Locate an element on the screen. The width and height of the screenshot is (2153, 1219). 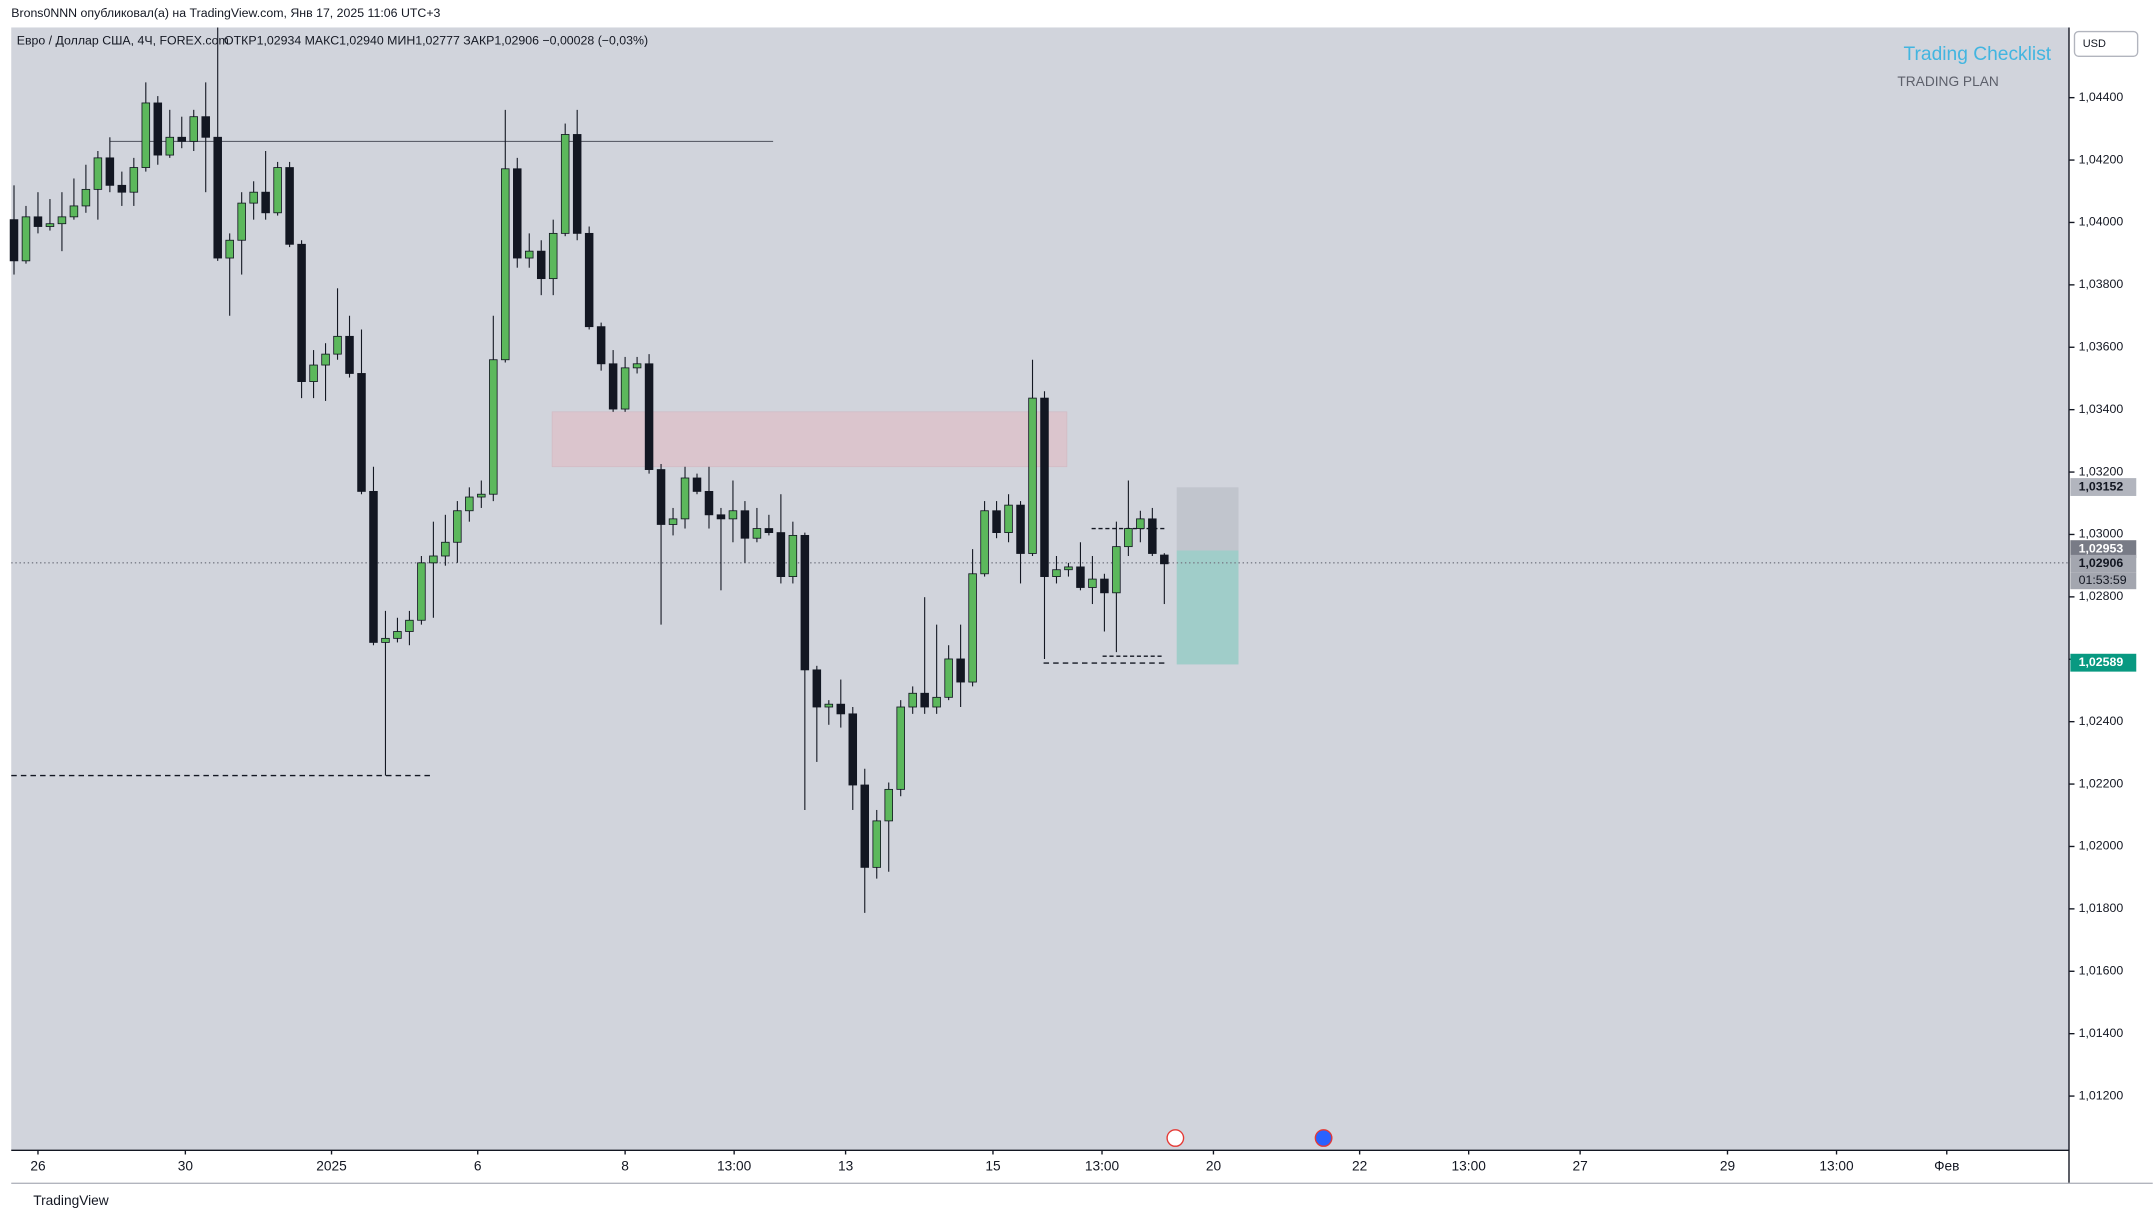
currency: USD is located at coordinates (2094, 44).